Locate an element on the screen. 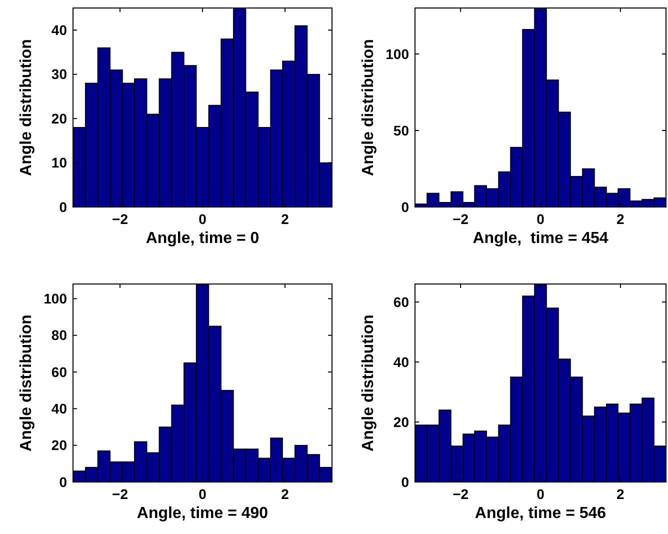 The image size is (668, 534). x-axis-title: Angle, time = 546 is located at coordinates (540, 513).